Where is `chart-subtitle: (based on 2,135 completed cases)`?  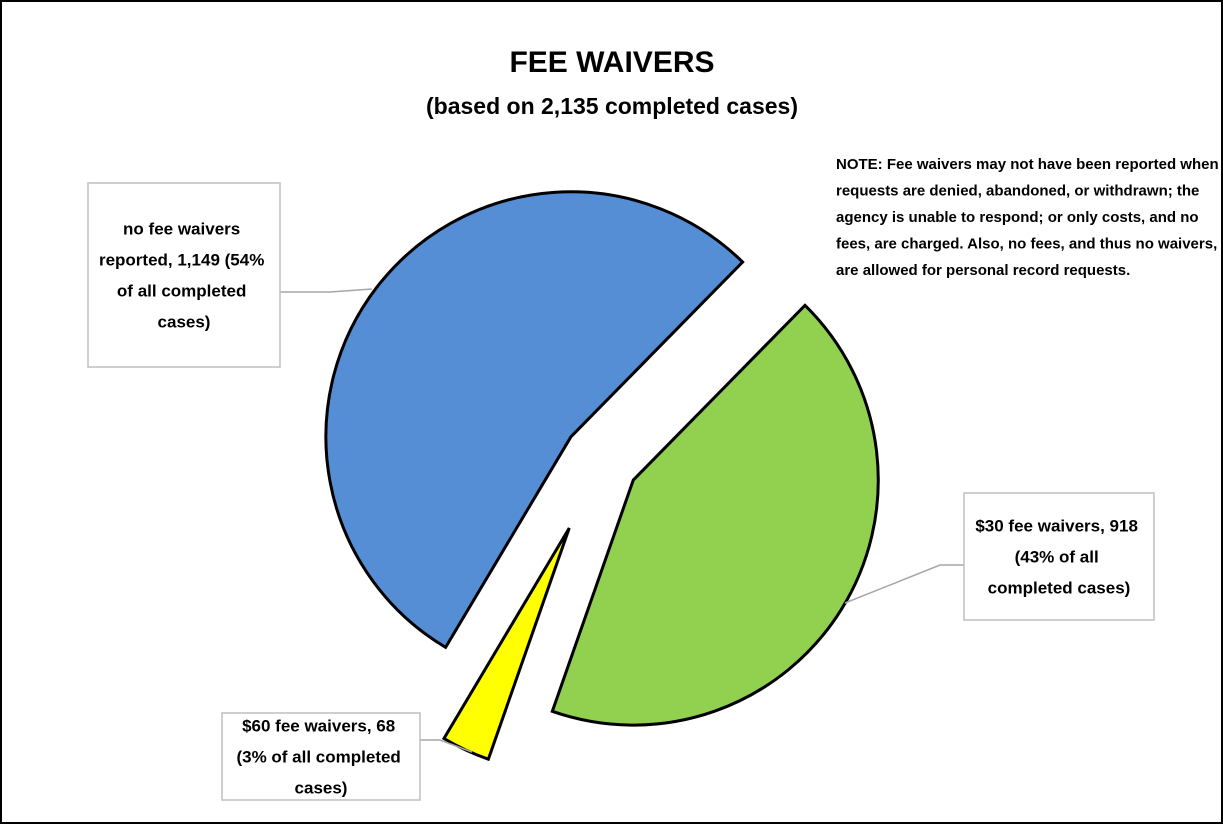
chart-subtitle: (based on 2,135 completed cases) is located at coordinates (612, 106).